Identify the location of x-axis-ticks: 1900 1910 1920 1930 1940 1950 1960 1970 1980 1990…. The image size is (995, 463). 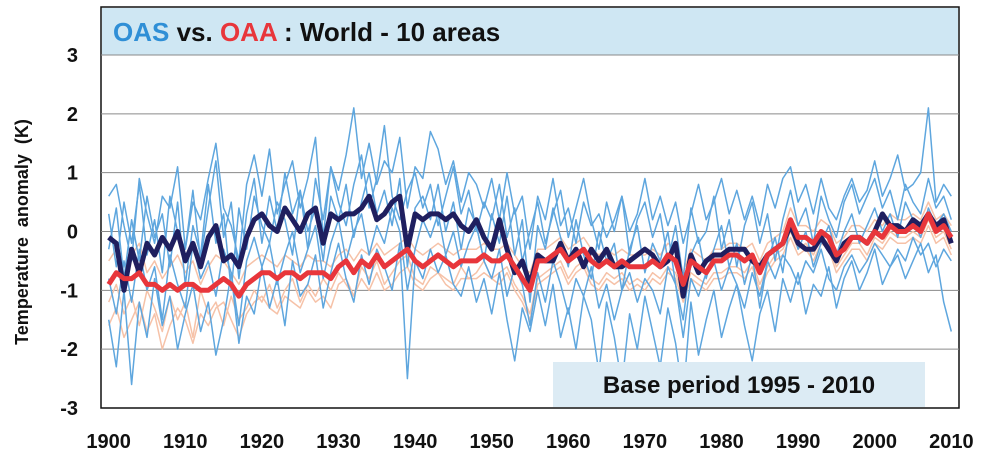
(529, 442).